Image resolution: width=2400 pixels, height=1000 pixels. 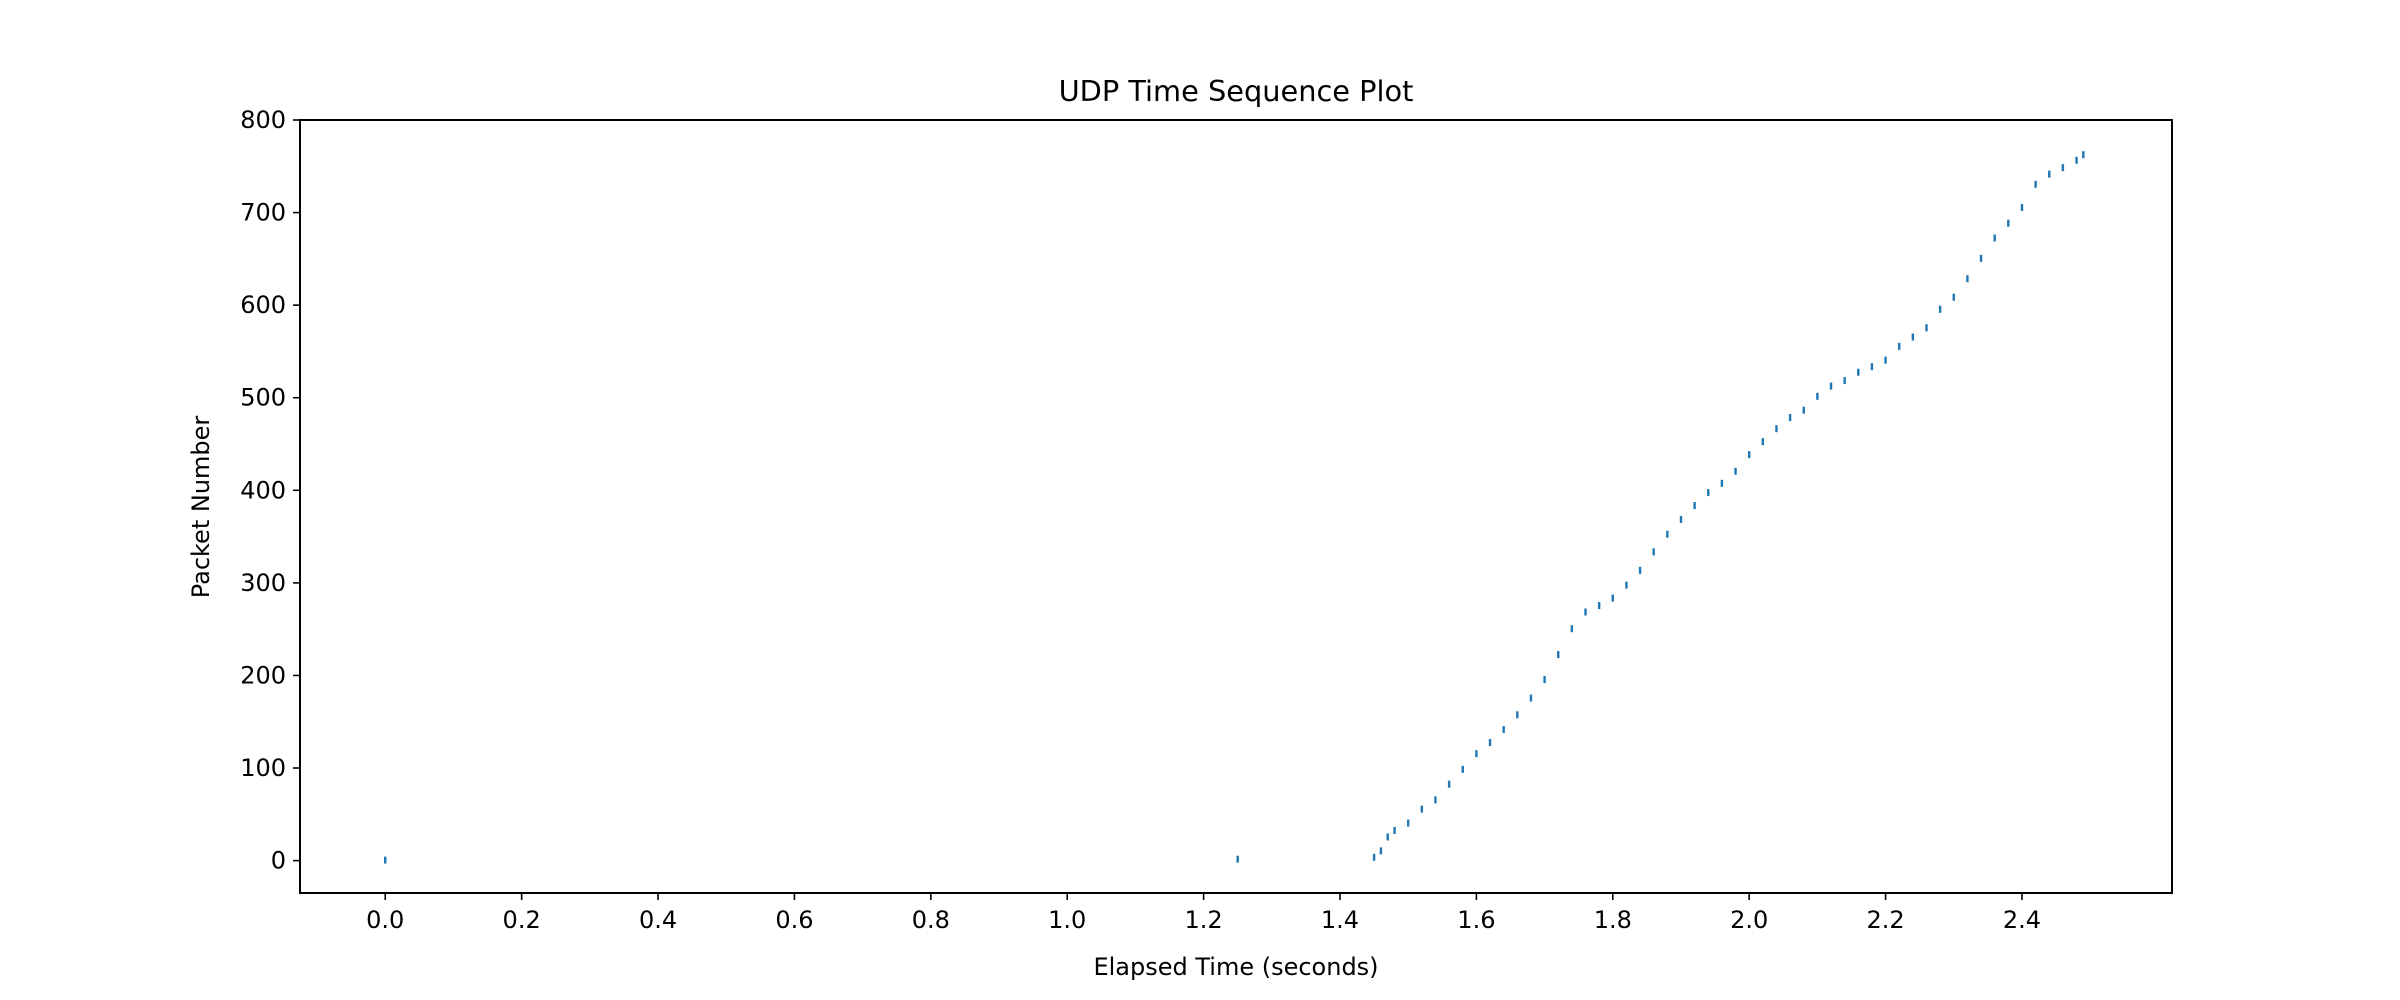 I want to click on y-tick-label: 800, so click(x=263, y=120).